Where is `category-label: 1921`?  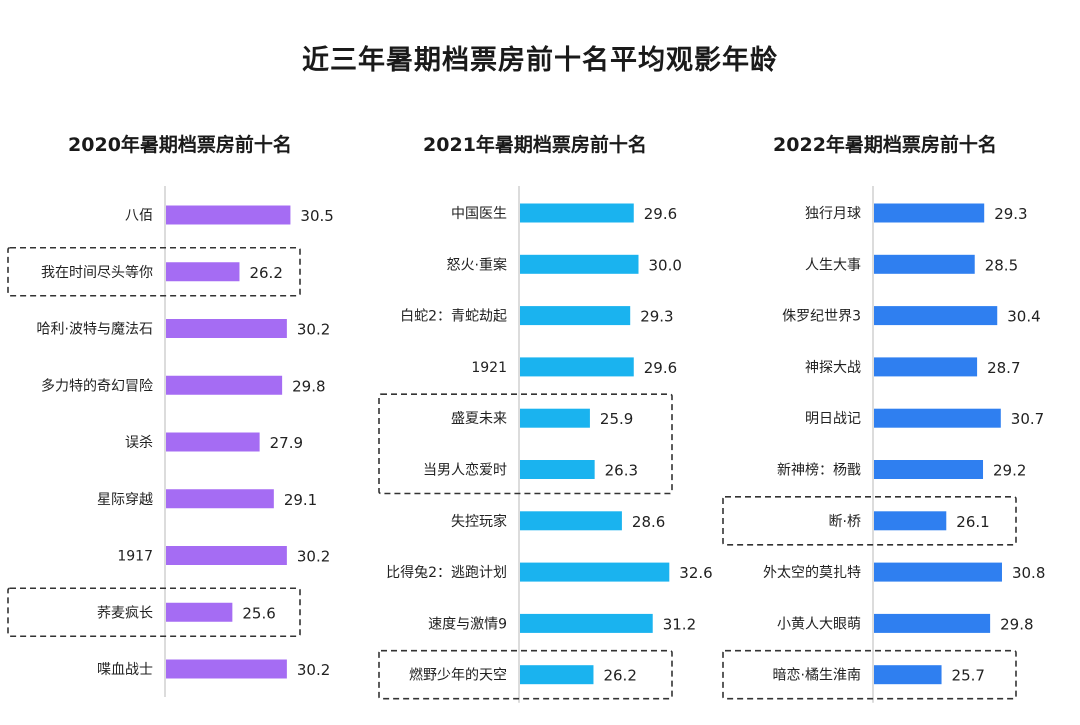 category-label: 1921 is located at coordinates (489, 368).